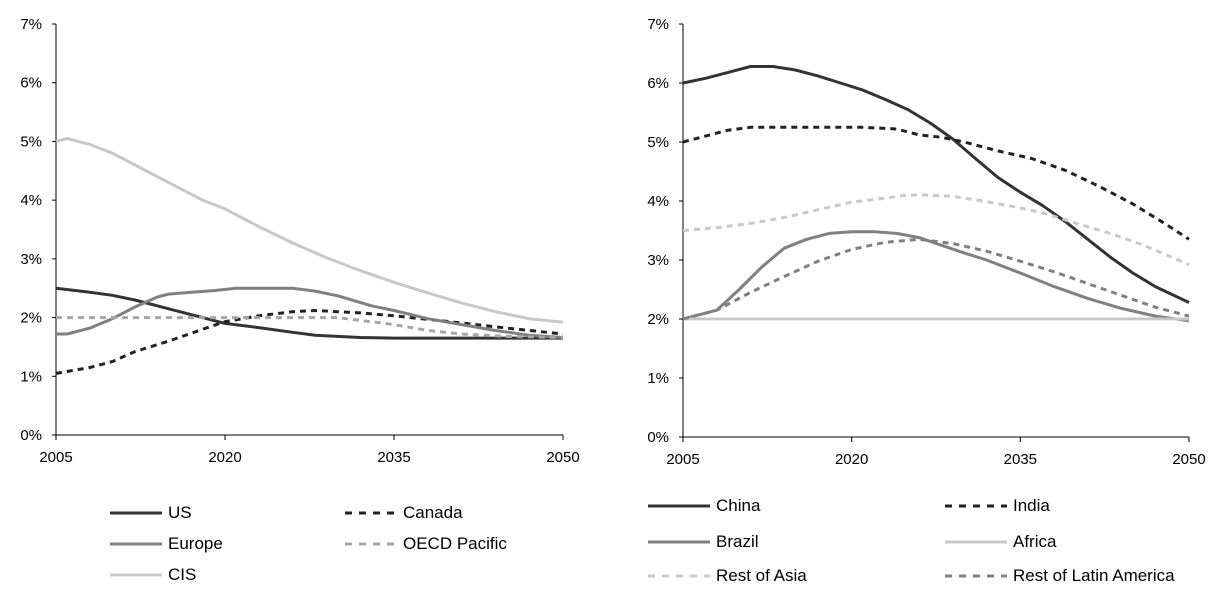  Describe the element at coordinates (455, 543) in the screenshot. I see `legend-label: OECD Pacific` at that location.